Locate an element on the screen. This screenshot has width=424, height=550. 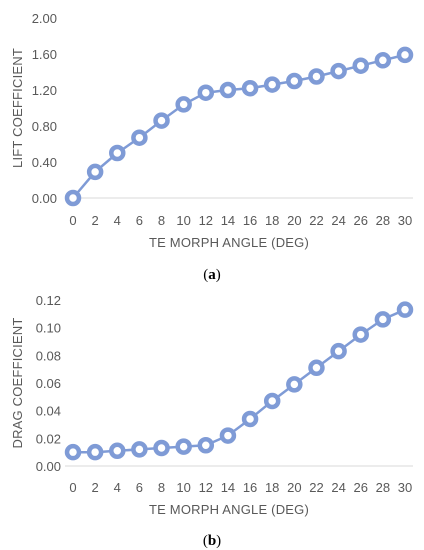
panel-caption: (a) is located at coordinates (212, 275).